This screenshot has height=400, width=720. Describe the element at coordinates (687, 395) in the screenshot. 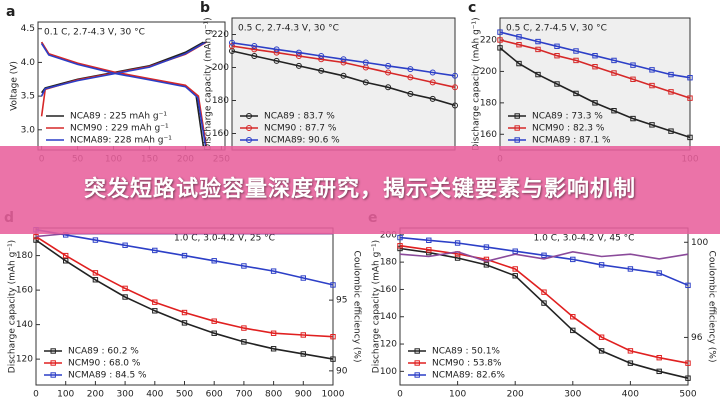

I see `x-tick-label: 500` at that location.